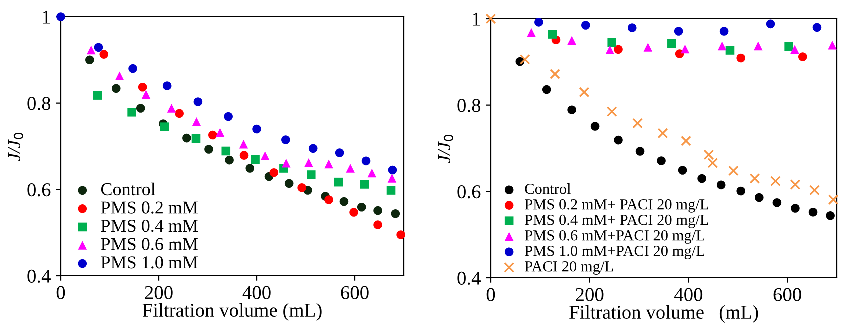  I want to click on legend-label: PMS 0.4 mM+ PACI 20 mg/L, so click(616, 221).